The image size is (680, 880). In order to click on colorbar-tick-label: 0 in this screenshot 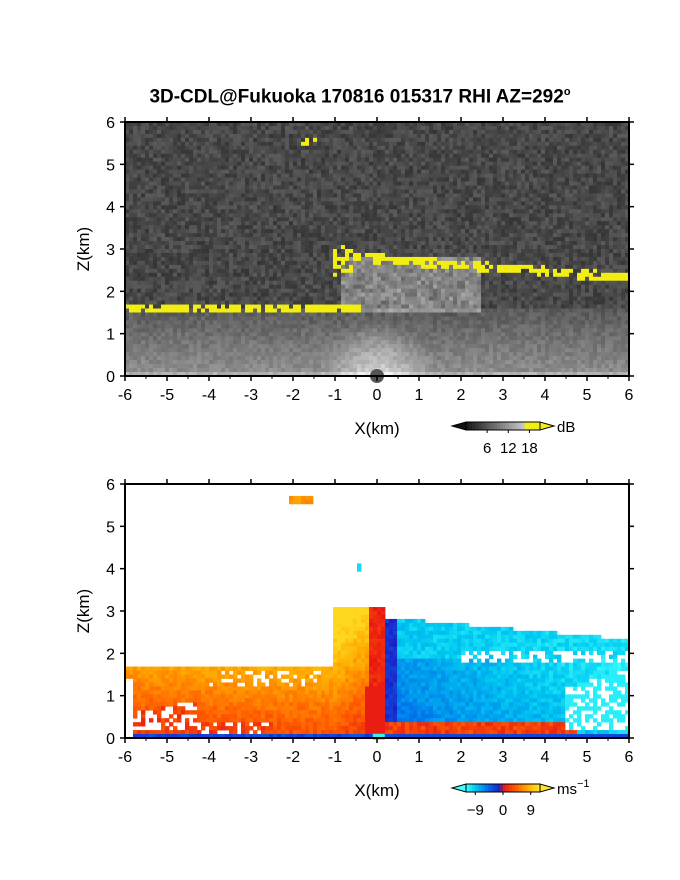, I will do `click(503, 810)`.